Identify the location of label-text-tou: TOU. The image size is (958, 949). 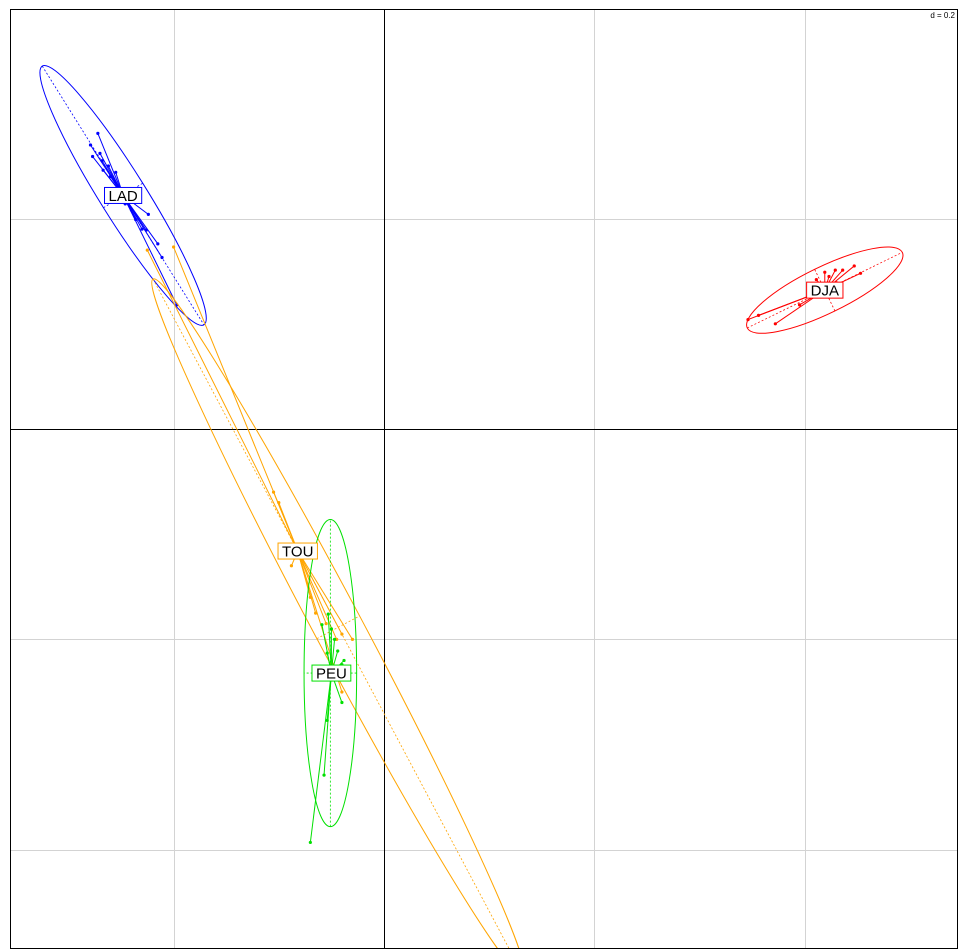
(297, 552).